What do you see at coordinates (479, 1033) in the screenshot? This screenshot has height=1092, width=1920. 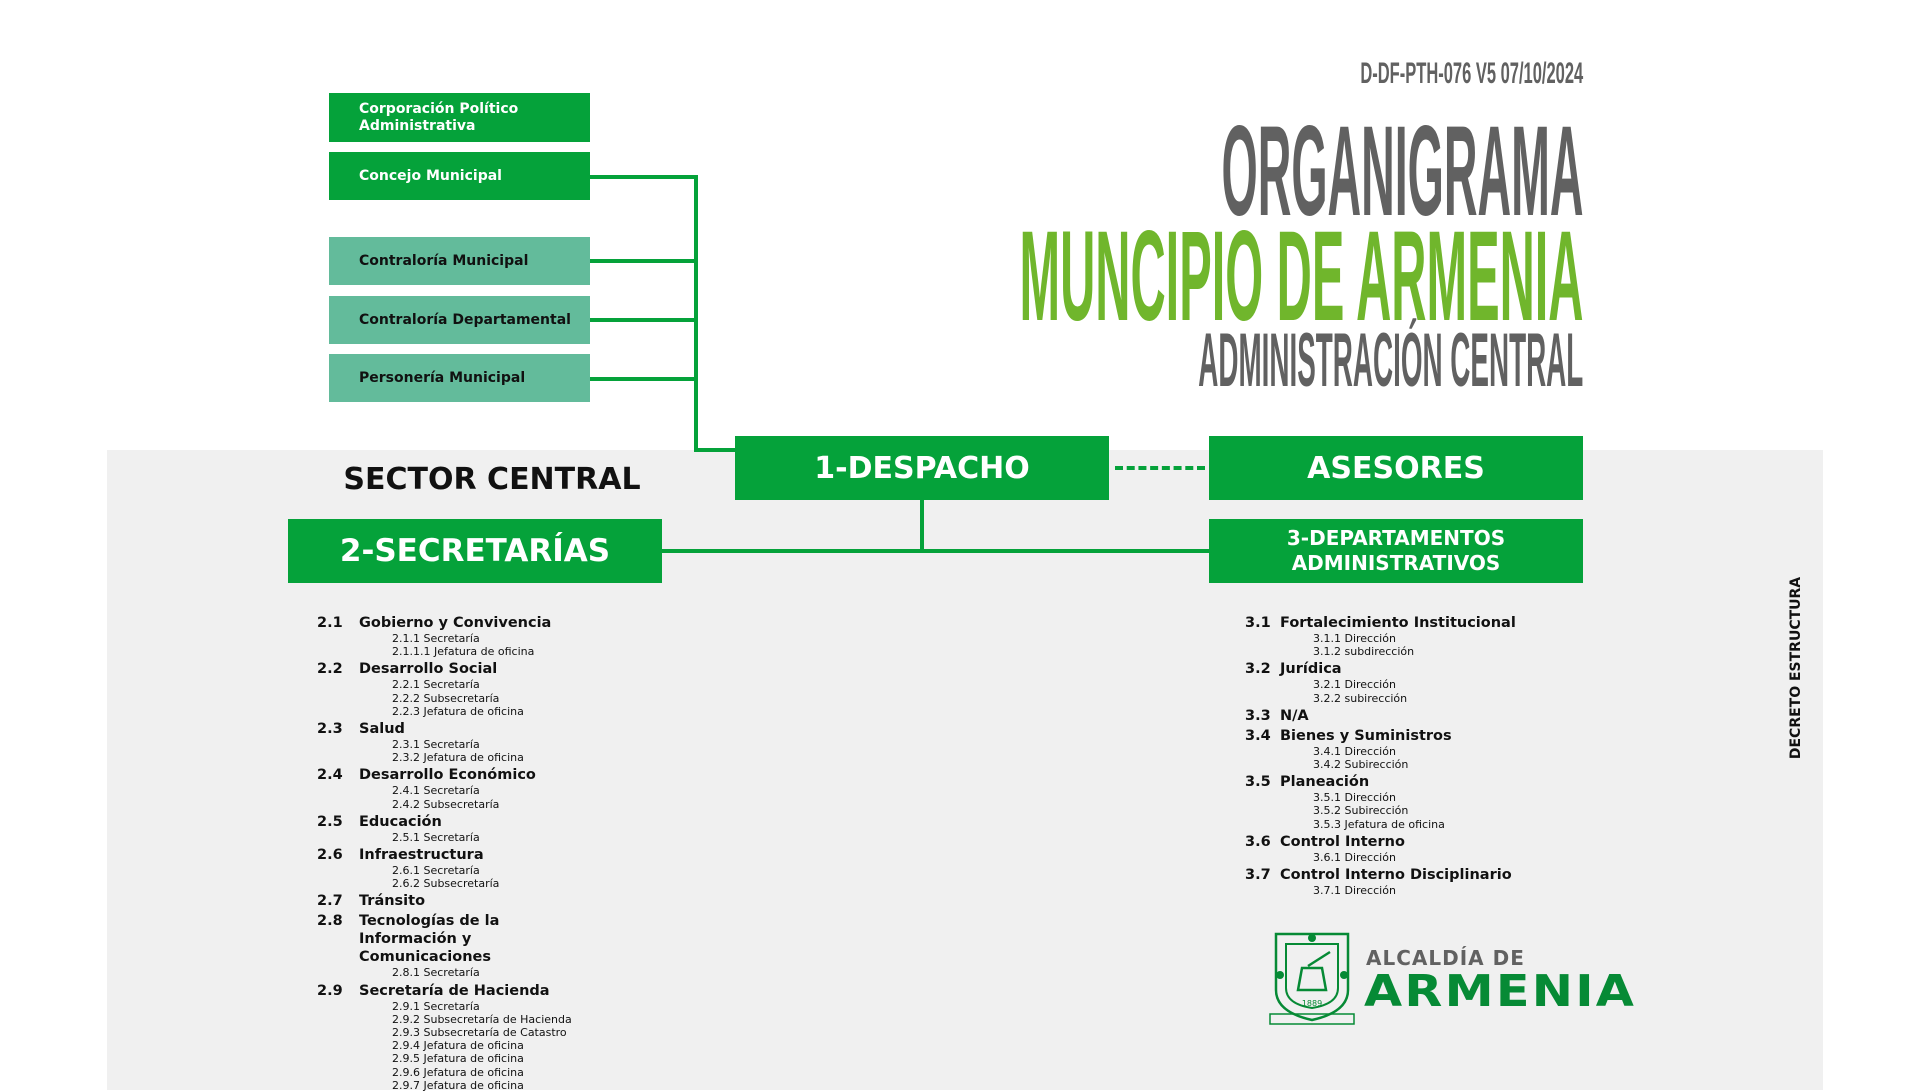 I see `list-subitem: 2.9.3 Subsecretaría de Catastro` at bounding box center [479, 1033].